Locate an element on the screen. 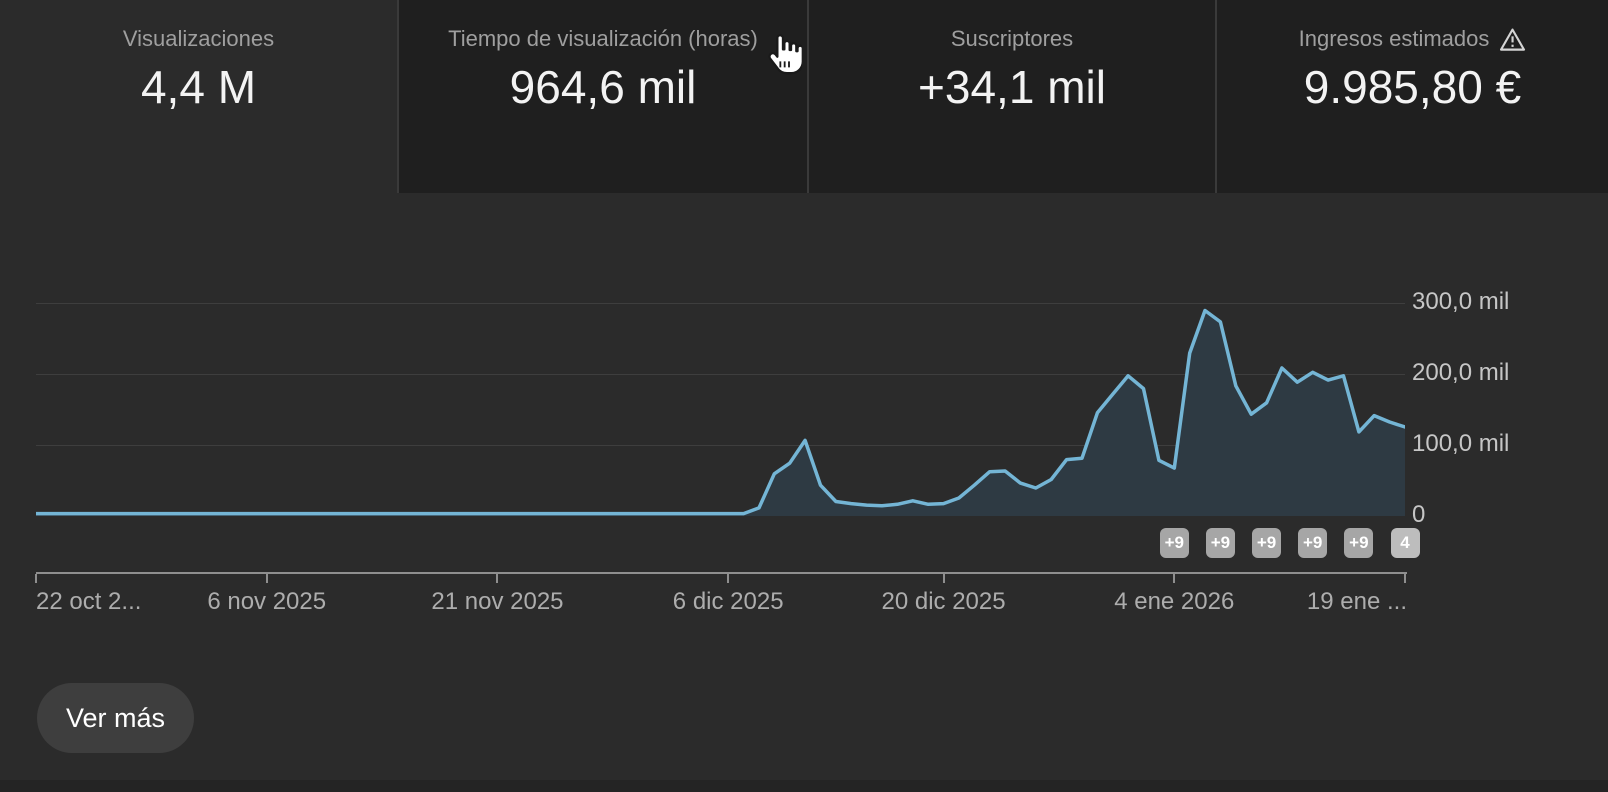 This screenshot has height=792, width=1608. tab-visualizaciones: Visualizaciones 4,4 M is located at coordinates (198, 96).